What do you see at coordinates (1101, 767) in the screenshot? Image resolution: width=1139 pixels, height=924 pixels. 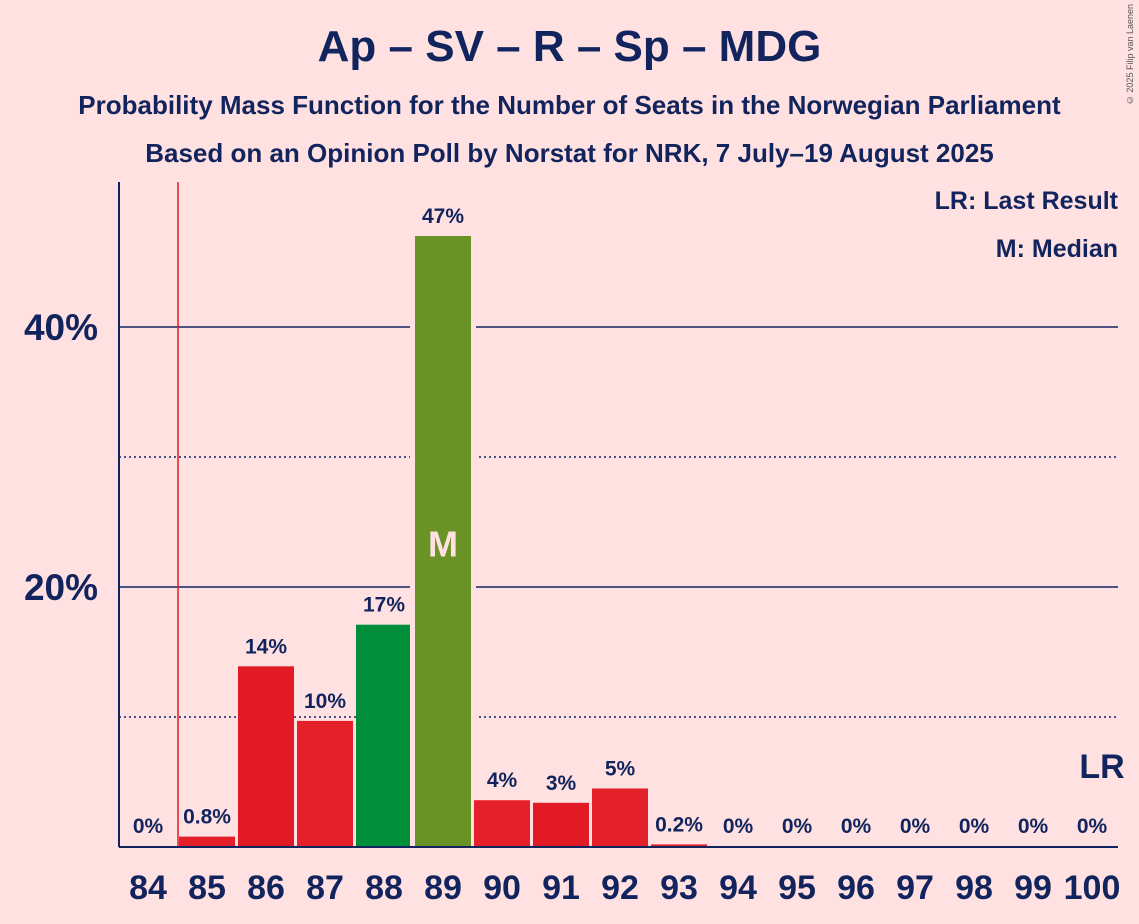 I see `last-result-marker: LR` at bounding box center [1101, 767].